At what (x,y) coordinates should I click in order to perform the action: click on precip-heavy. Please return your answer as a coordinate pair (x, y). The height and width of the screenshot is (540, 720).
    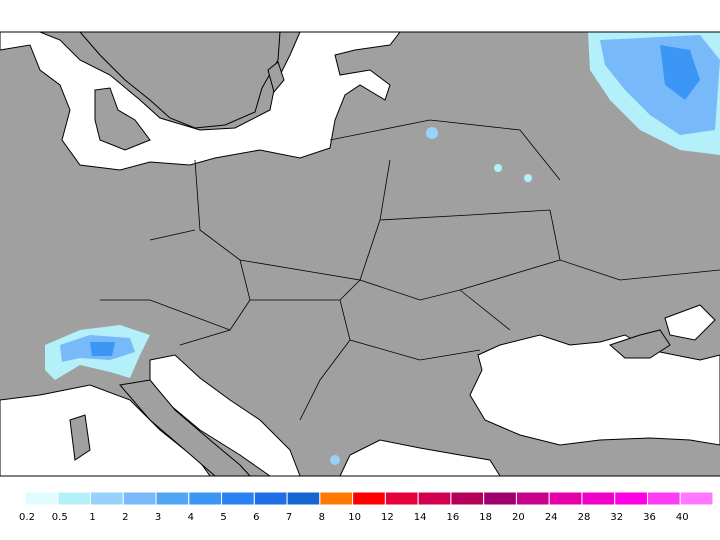
    Looking at the image, I should click on (680, 72).